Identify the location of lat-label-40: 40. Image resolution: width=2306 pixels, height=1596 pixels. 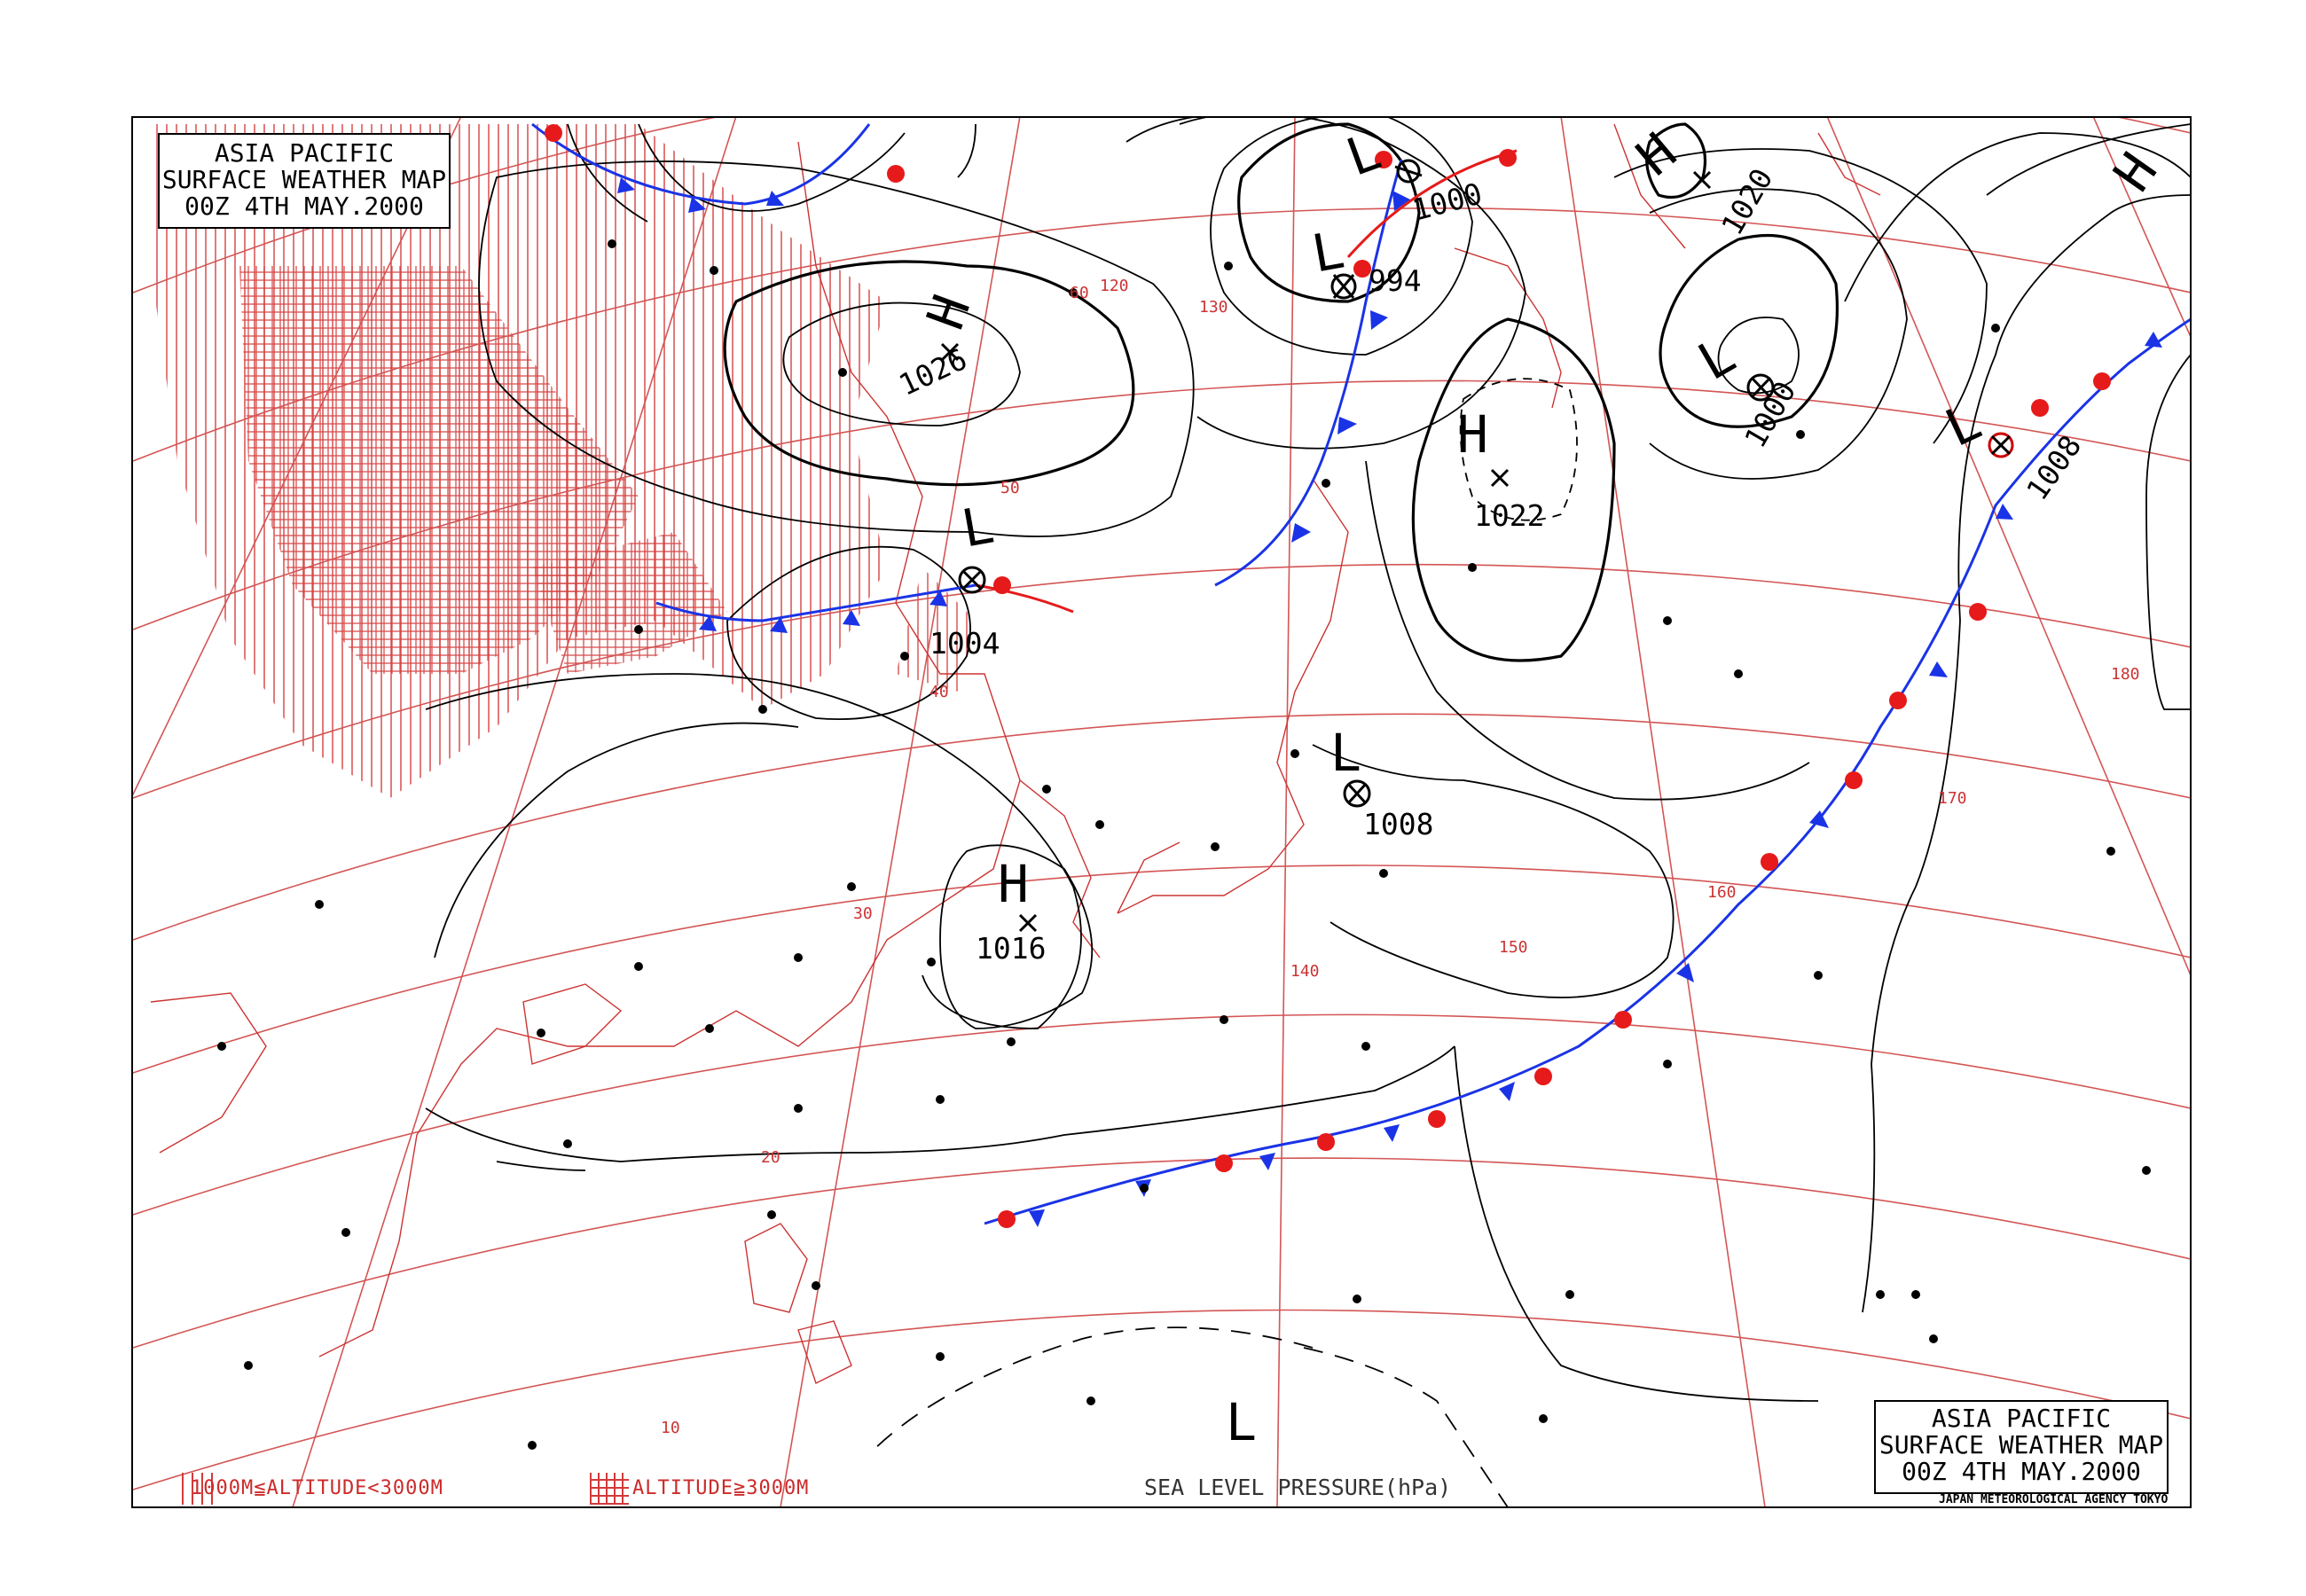
(939, 692).